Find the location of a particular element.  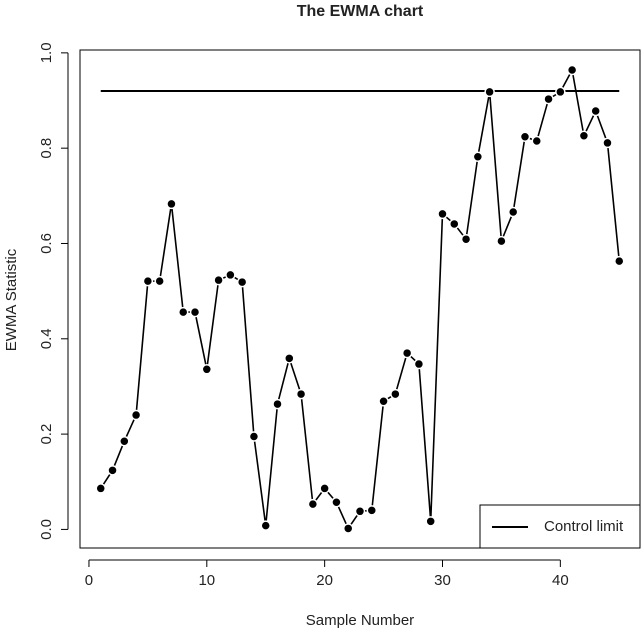

y-tick-label: 0.0 is located at coordinates (46, 529).